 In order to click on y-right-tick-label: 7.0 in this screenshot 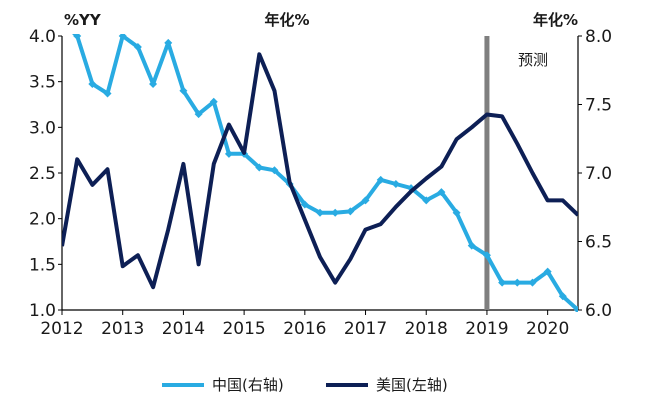, I will do `click(598, 174)`.